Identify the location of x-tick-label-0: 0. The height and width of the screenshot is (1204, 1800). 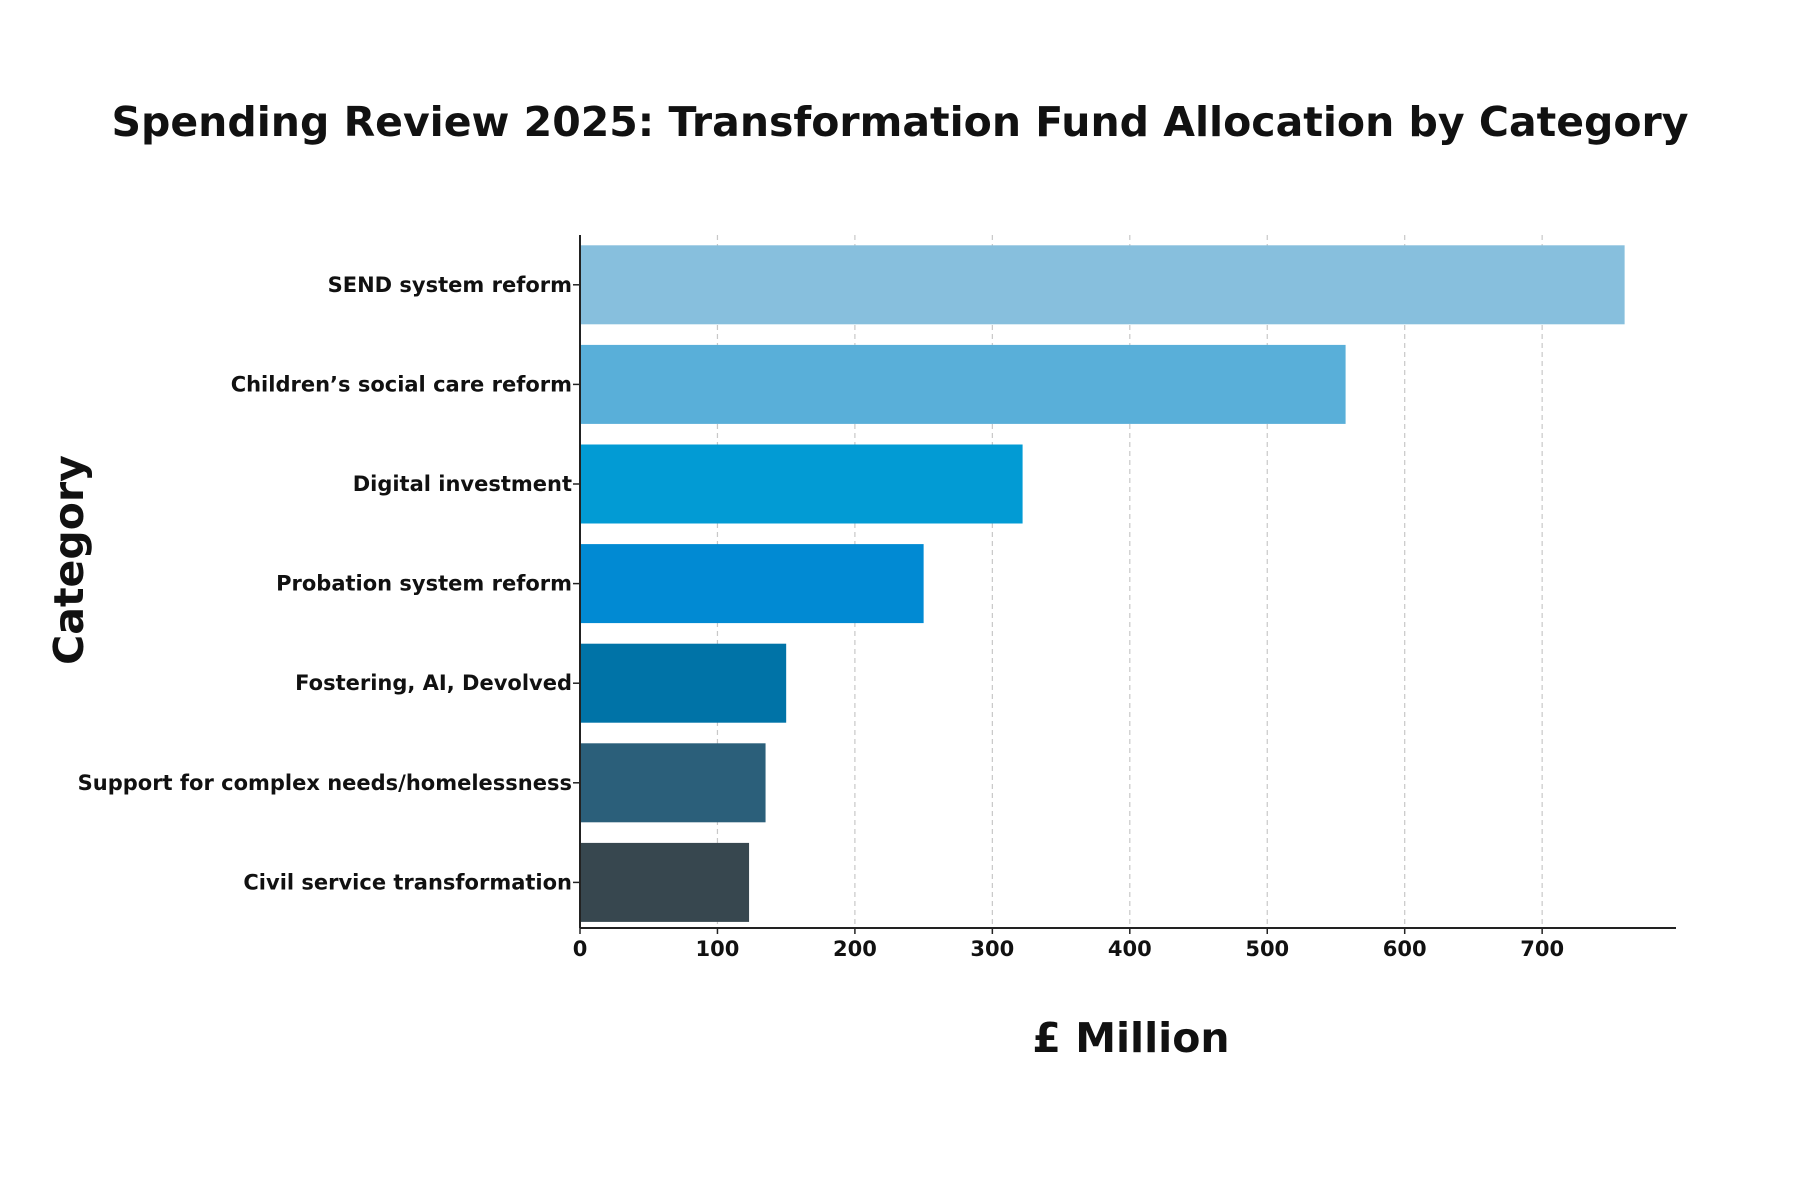
(580, 949).